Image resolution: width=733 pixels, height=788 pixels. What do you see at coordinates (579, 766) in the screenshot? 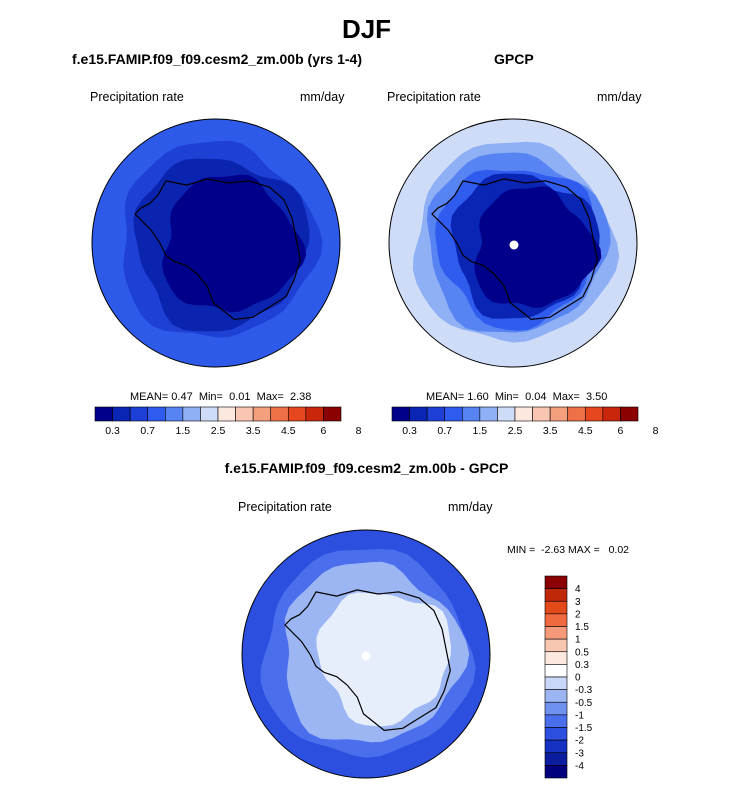
I see `colorbar-tick-label: -4` at bounding box center [579, 766].